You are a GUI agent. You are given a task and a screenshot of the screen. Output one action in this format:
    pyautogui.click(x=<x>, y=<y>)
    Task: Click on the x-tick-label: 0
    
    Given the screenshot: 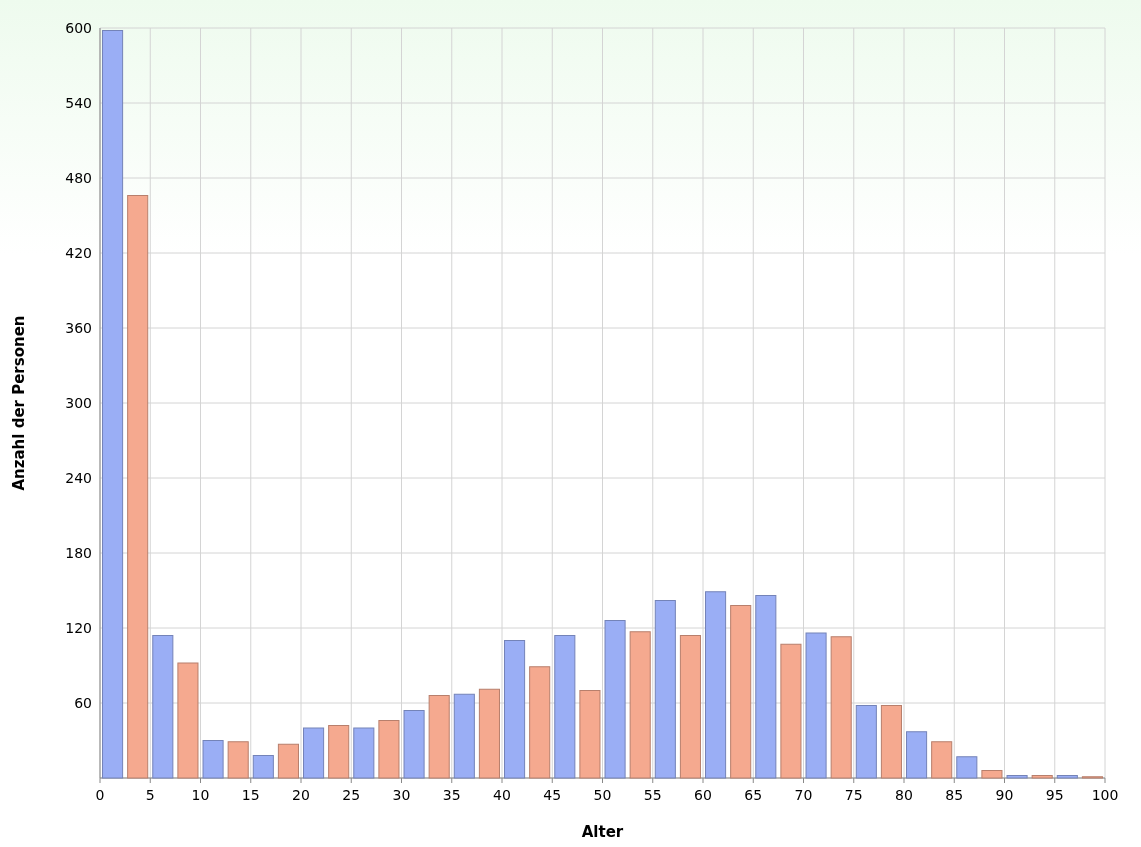 What is the action you would take?
    pyautogui.click(x=100, y=795)
    